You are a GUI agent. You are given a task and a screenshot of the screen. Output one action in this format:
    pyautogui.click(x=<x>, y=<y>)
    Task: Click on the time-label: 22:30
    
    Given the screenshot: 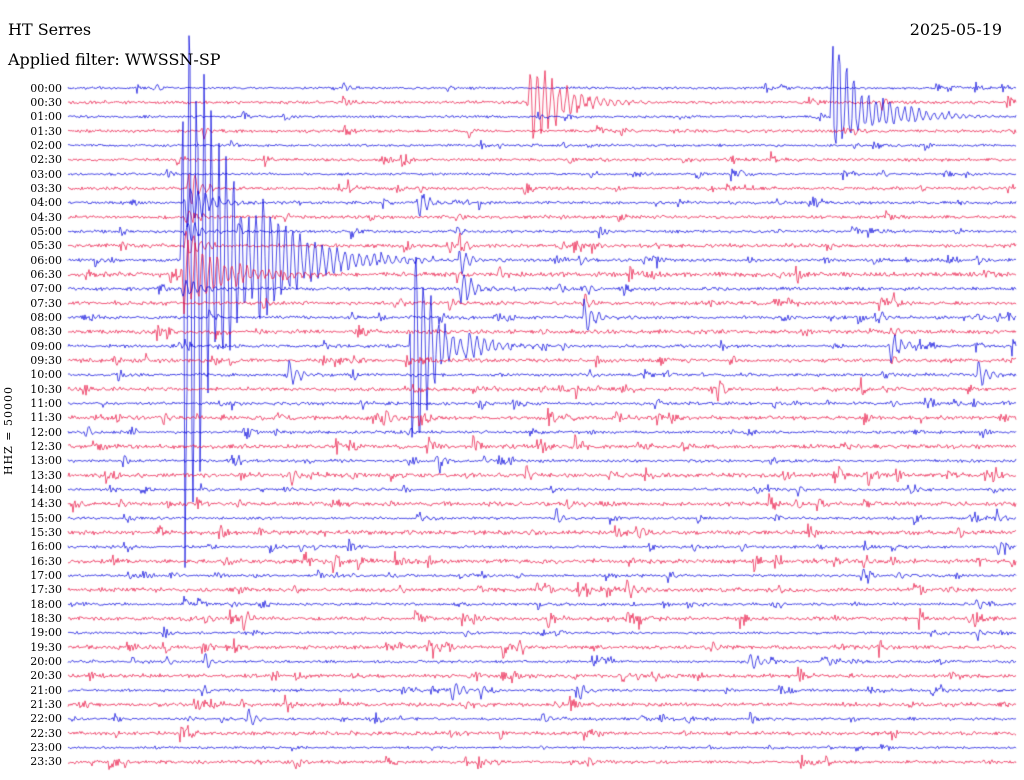 What is the action you would take?
    pyautogui.click(x=46, y=733)
    